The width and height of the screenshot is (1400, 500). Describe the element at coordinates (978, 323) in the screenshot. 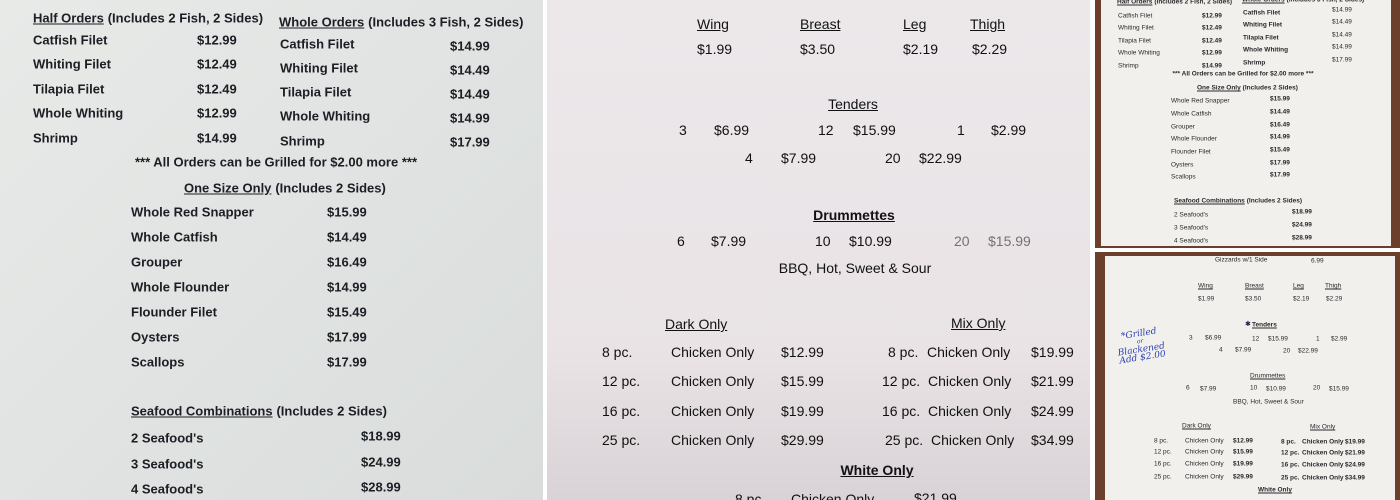

I see `mix-only-header: Mix Only` at that location.